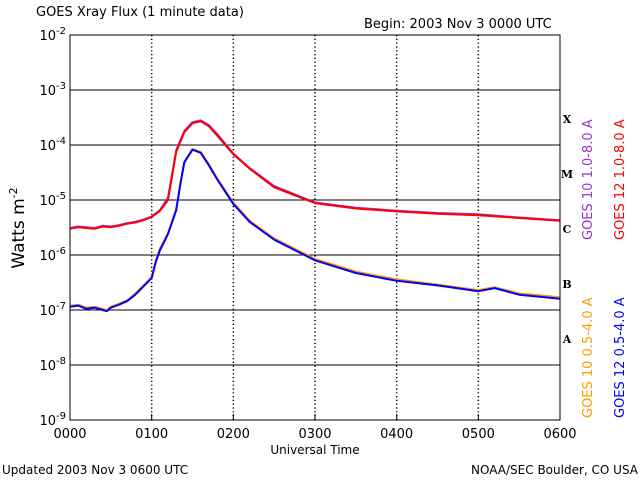 The height and width of the screenshot is (480, 640). What do you see at coordinates (314, 450) in the screenshot?
I see `x-axis-label: Universal Time` at bounding box center [314, 450].